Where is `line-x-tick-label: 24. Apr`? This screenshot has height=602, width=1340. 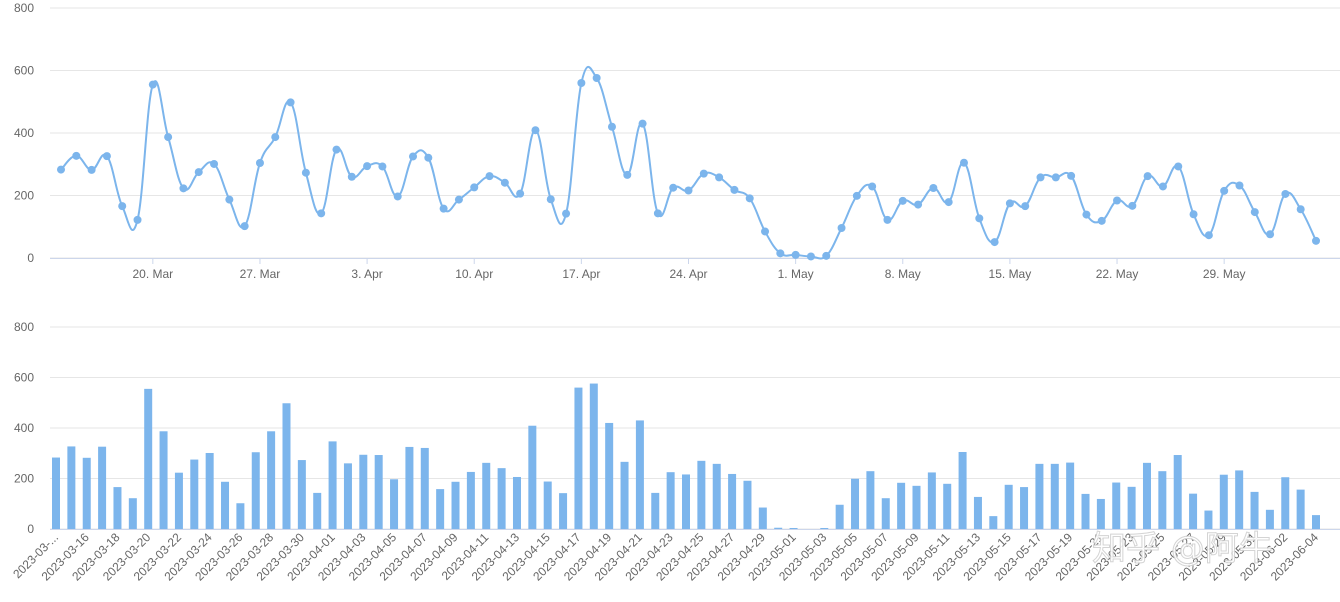 line-x-tick-label: 24. Apr is located at coordinates (688, 274).